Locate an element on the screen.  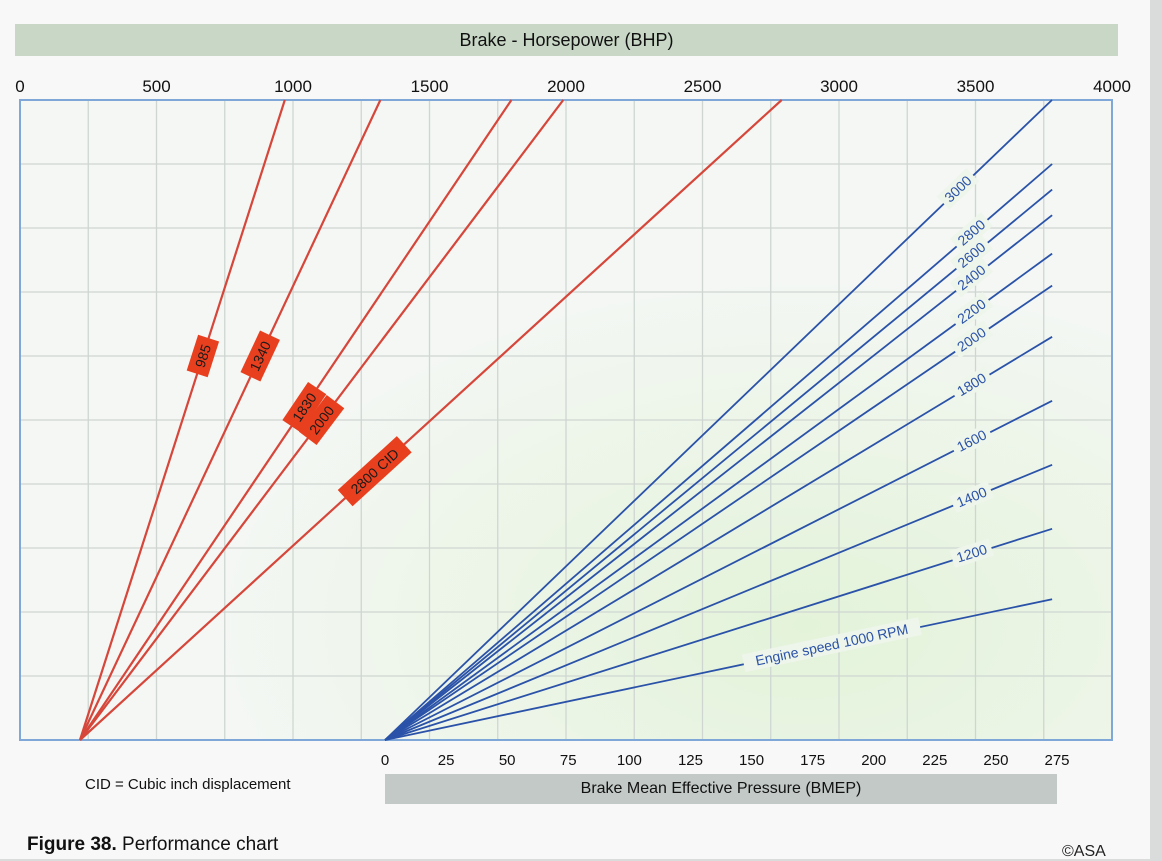
top-axis-tick-label: 2500 is located at coordinates (703, 86).